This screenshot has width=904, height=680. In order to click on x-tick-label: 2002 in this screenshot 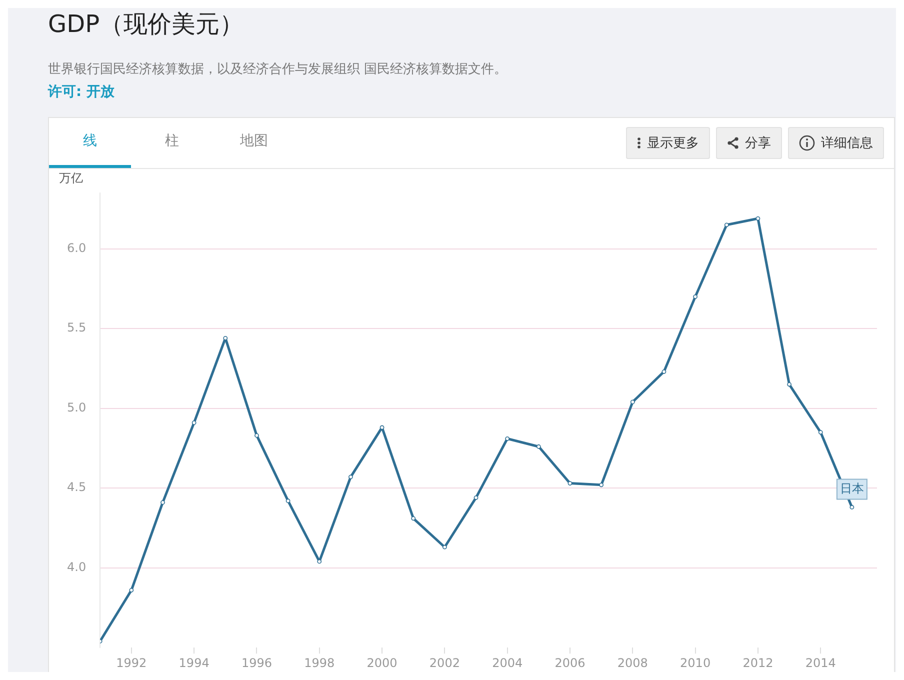, I will do `click(444, 663)`.